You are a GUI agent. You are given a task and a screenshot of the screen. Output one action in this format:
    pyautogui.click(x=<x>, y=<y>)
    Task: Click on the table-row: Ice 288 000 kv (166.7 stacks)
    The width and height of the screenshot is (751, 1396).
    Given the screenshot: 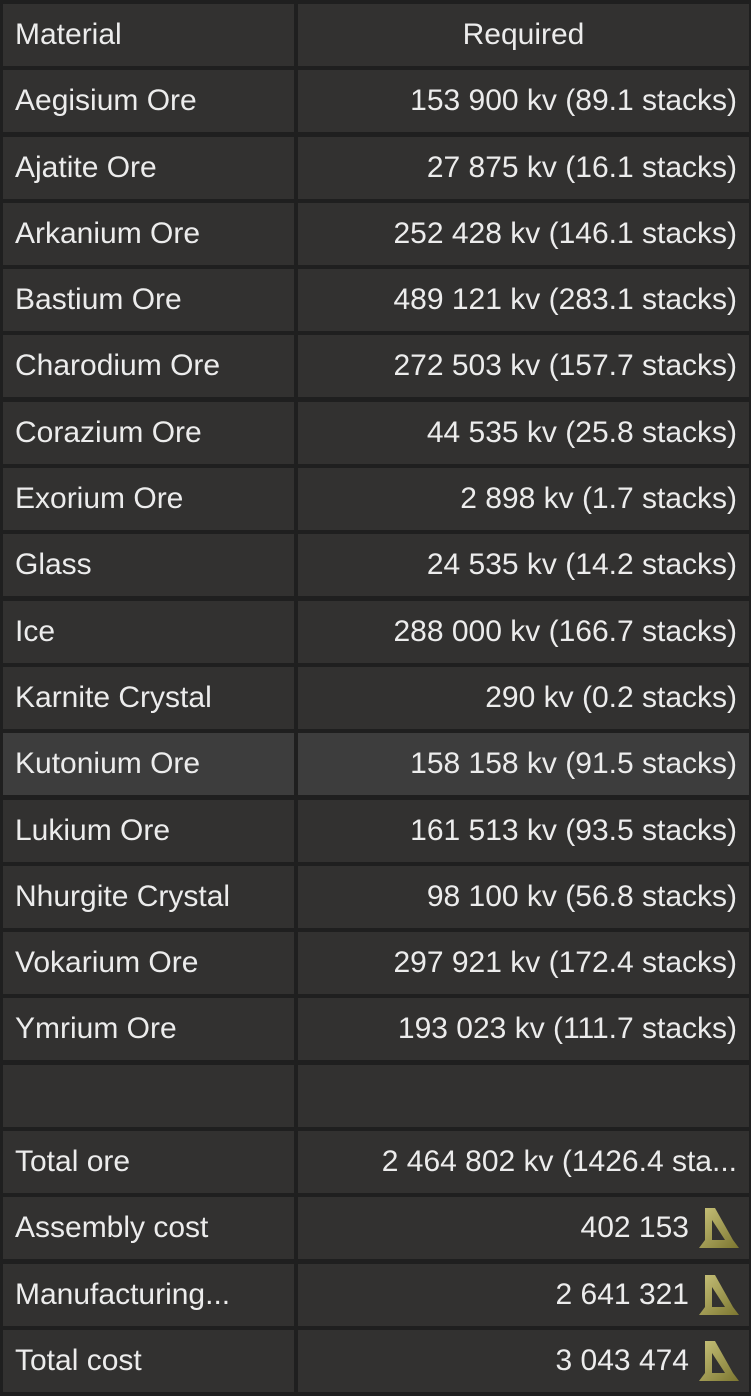 What is the action you would take?
    pyautogui.click(x=376, y=631)
    